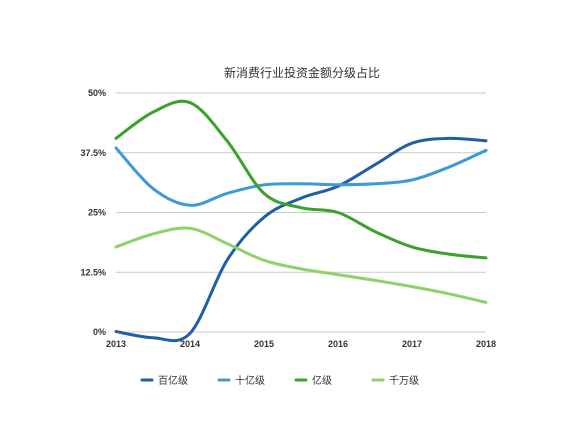  What do you see at coordinates (97, 93) in the screenshot?
I see `y-tick-label: 50%` at bounding box center [97, 93].